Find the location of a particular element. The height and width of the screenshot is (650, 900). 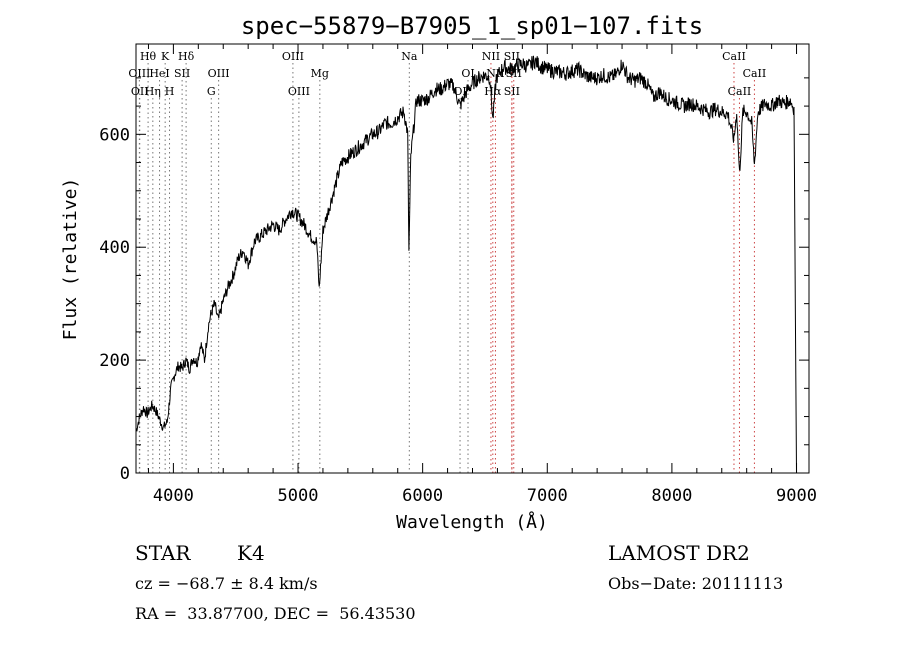

line-label: OII is located at coordinates (140, 91).